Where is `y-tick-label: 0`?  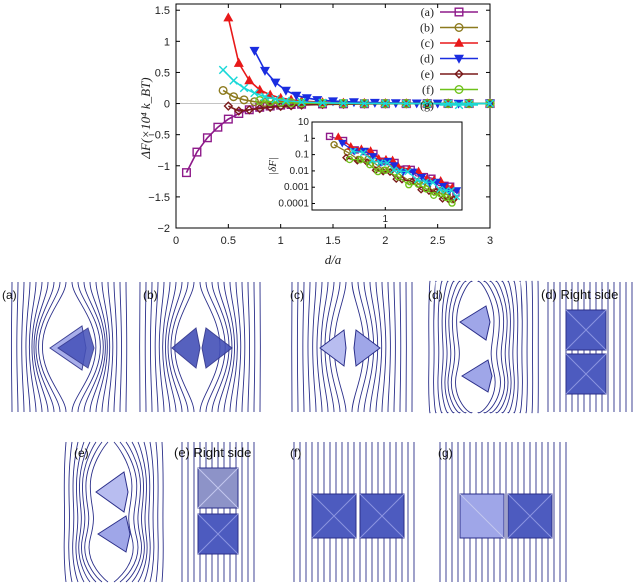 y-tick-label: 0 is located at coordinates (167, 105).